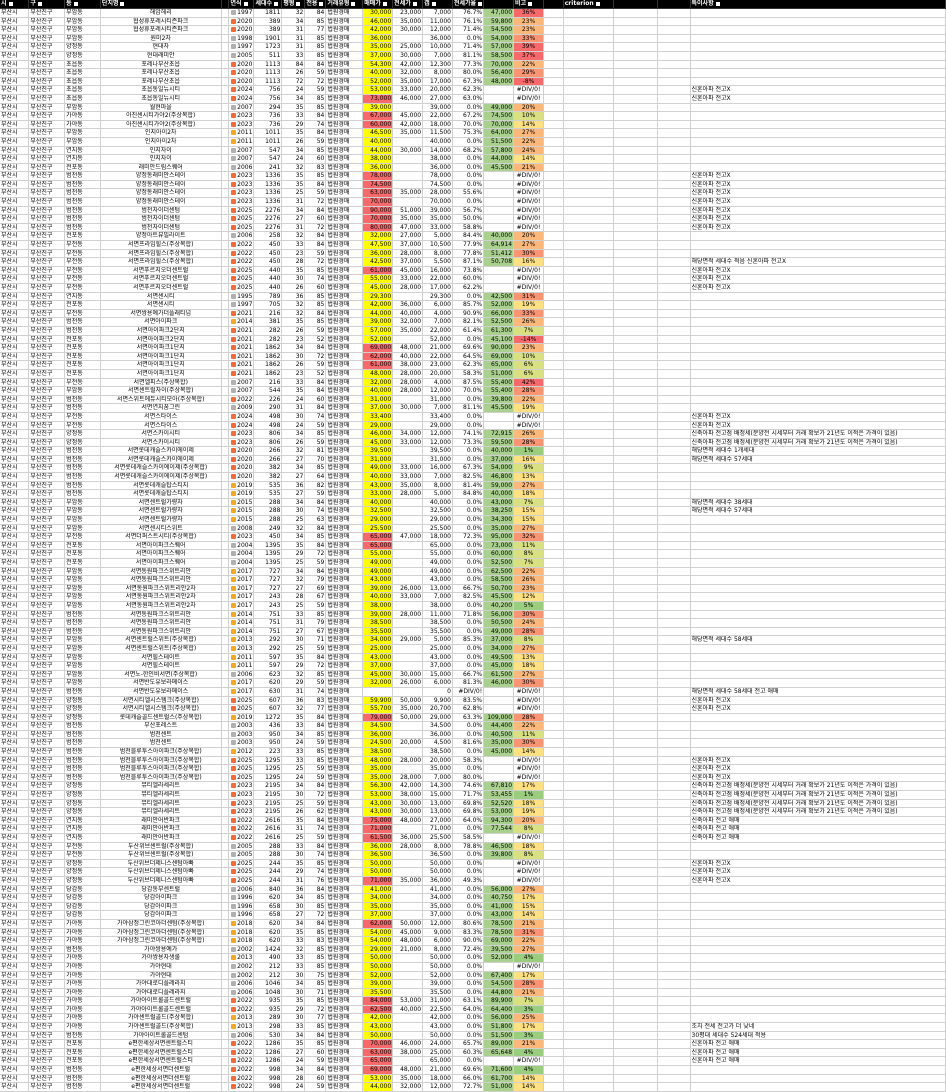 The width and height of the screenshot is (946, 1092). What do you see at coordinates (408, 838) in the screenshot?
I see `cell-col-11: 36,000` at bounding box center [408, 838].